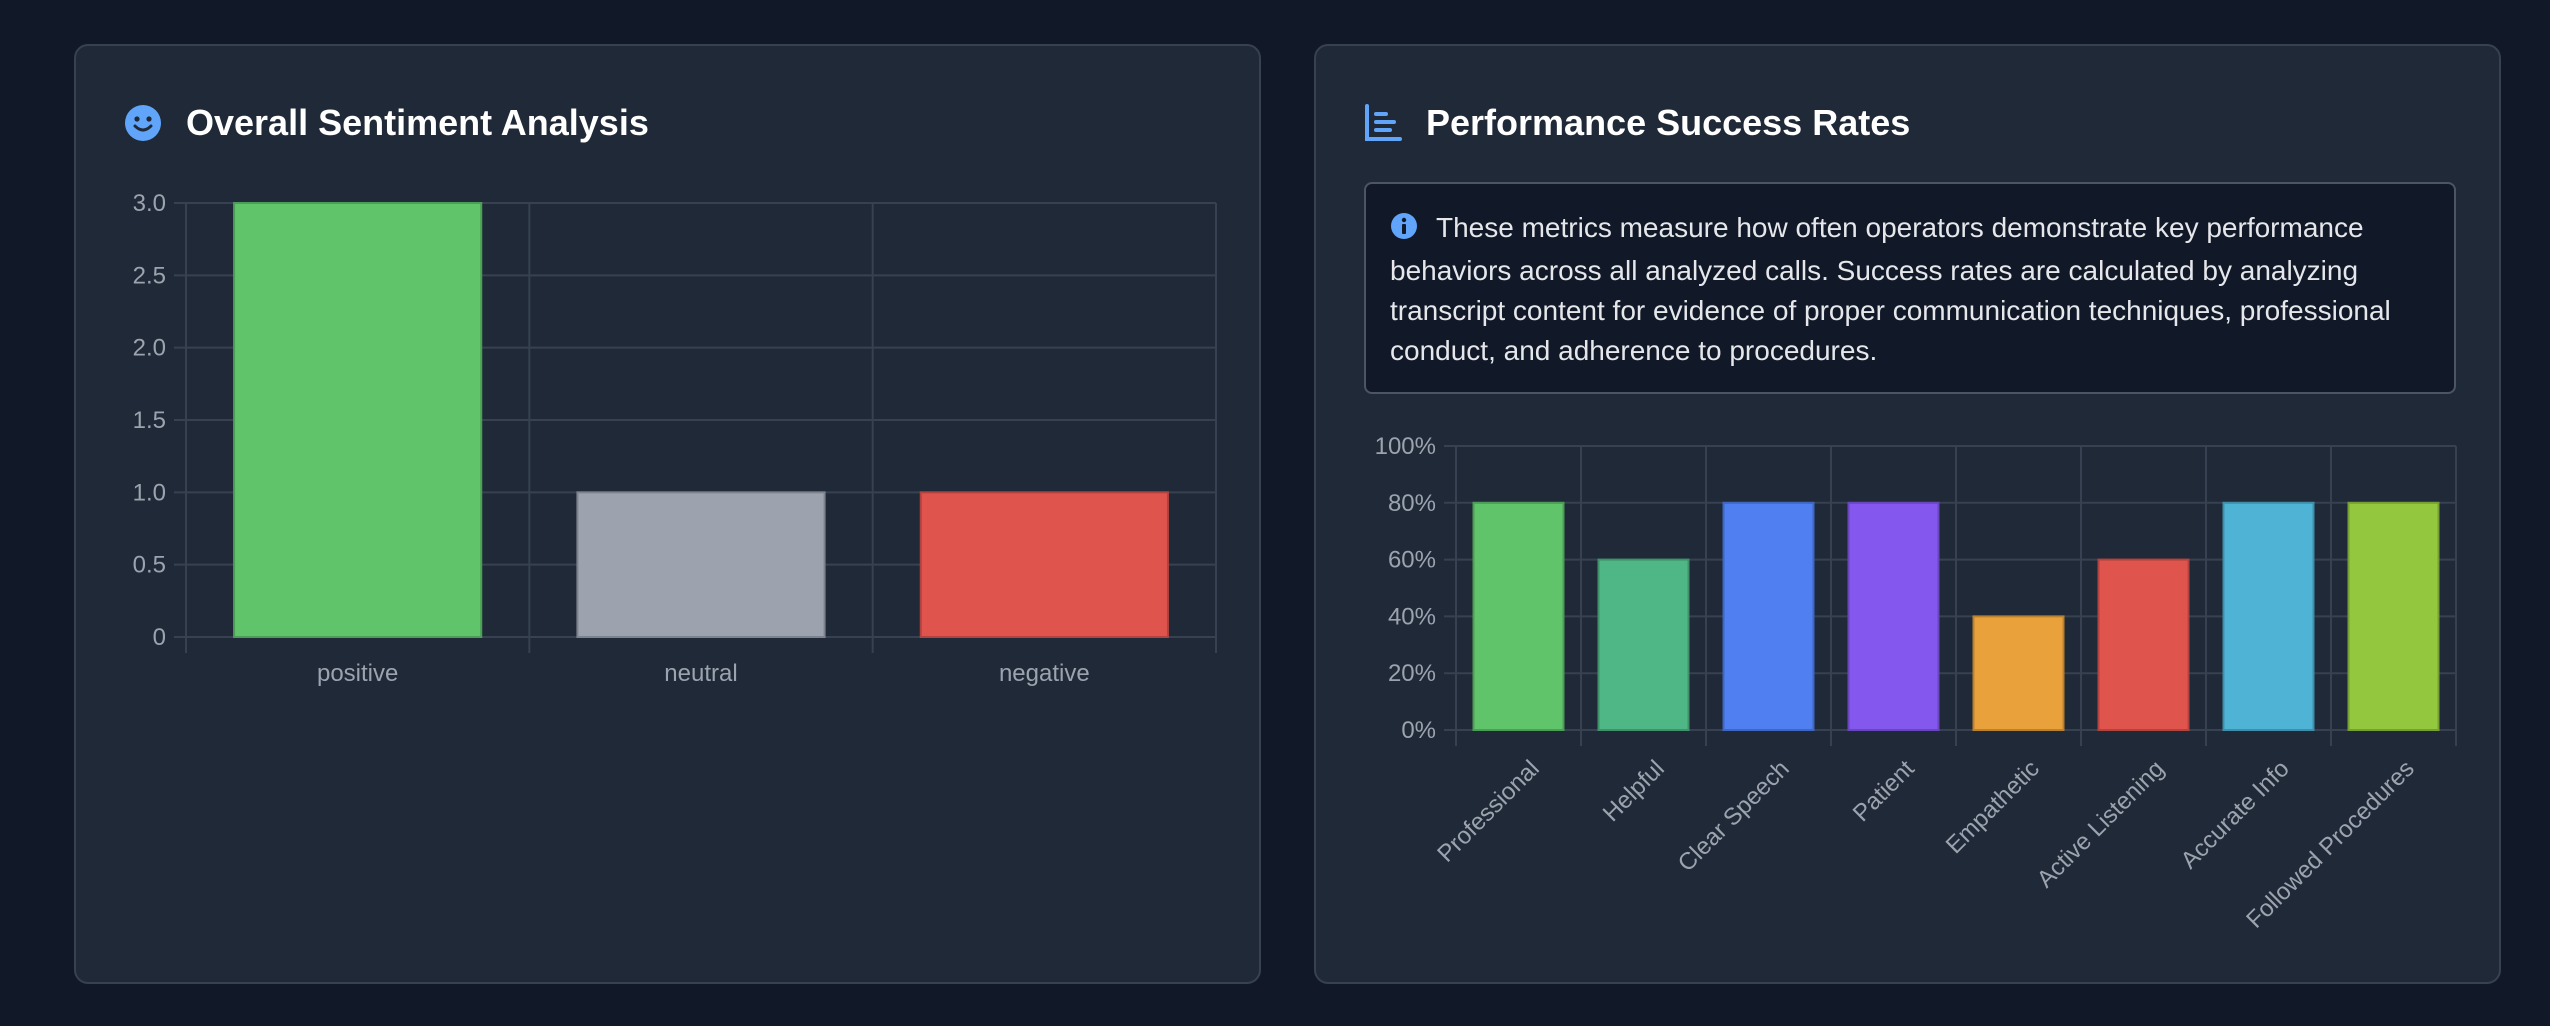  Describe the element at coordinates (2143, 644) in the screenshot. I see `bar-active-listening` at that location.